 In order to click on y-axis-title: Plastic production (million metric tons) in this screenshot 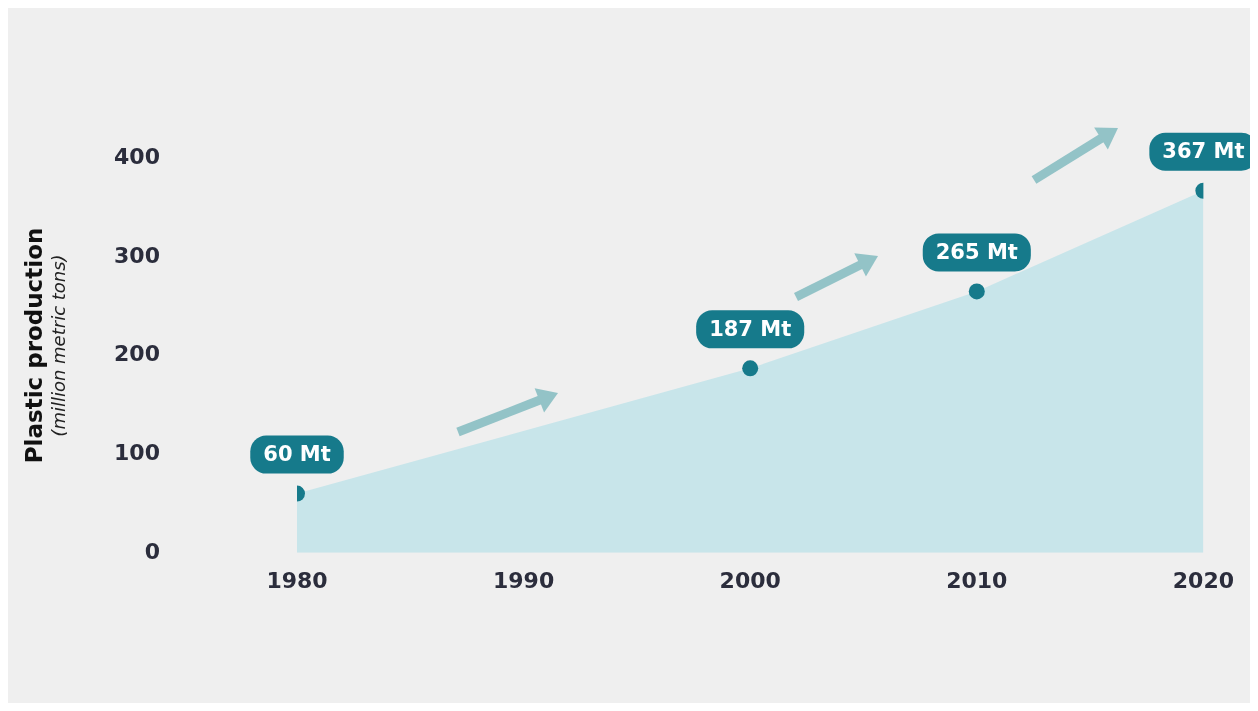, I will do `click(44, 345)`.